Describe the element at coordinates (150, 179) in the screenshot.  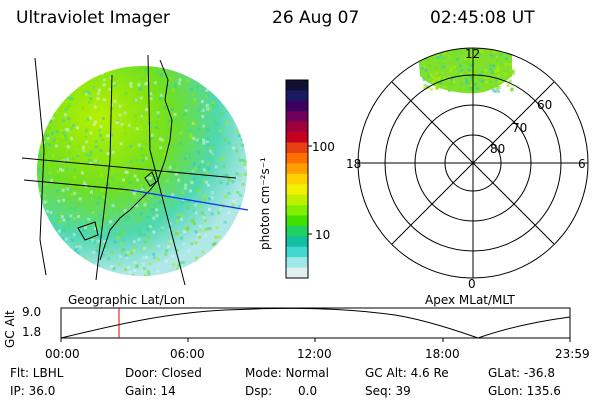
I see `coastline-bay` at that location.